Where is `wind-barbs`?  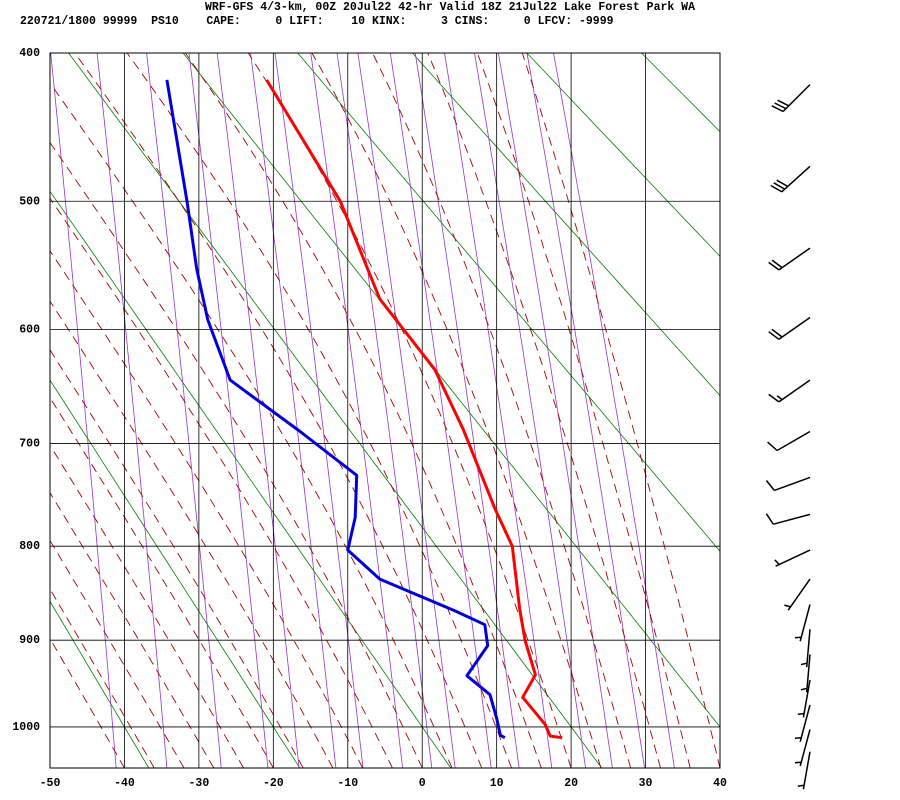
wind-barbs is located at coordinates (788, 437).